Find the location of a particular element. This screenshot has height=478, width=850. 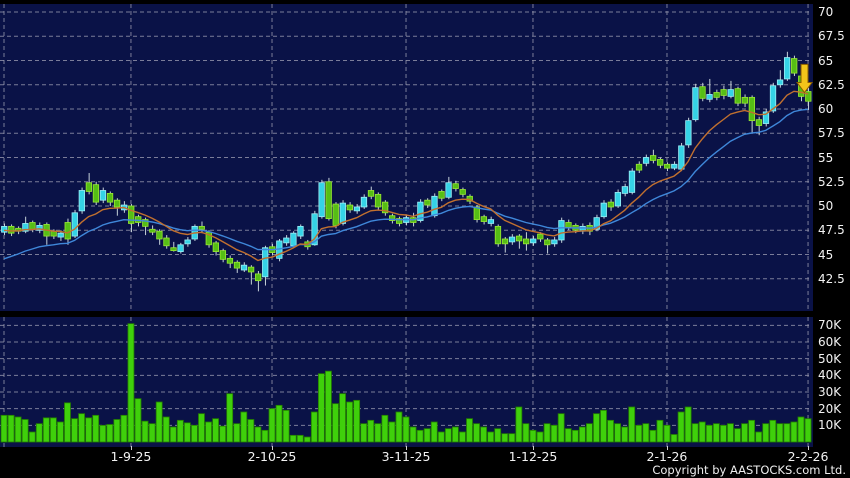

date-axis-label: 2-1-26 is located at coordinates (667, 456).